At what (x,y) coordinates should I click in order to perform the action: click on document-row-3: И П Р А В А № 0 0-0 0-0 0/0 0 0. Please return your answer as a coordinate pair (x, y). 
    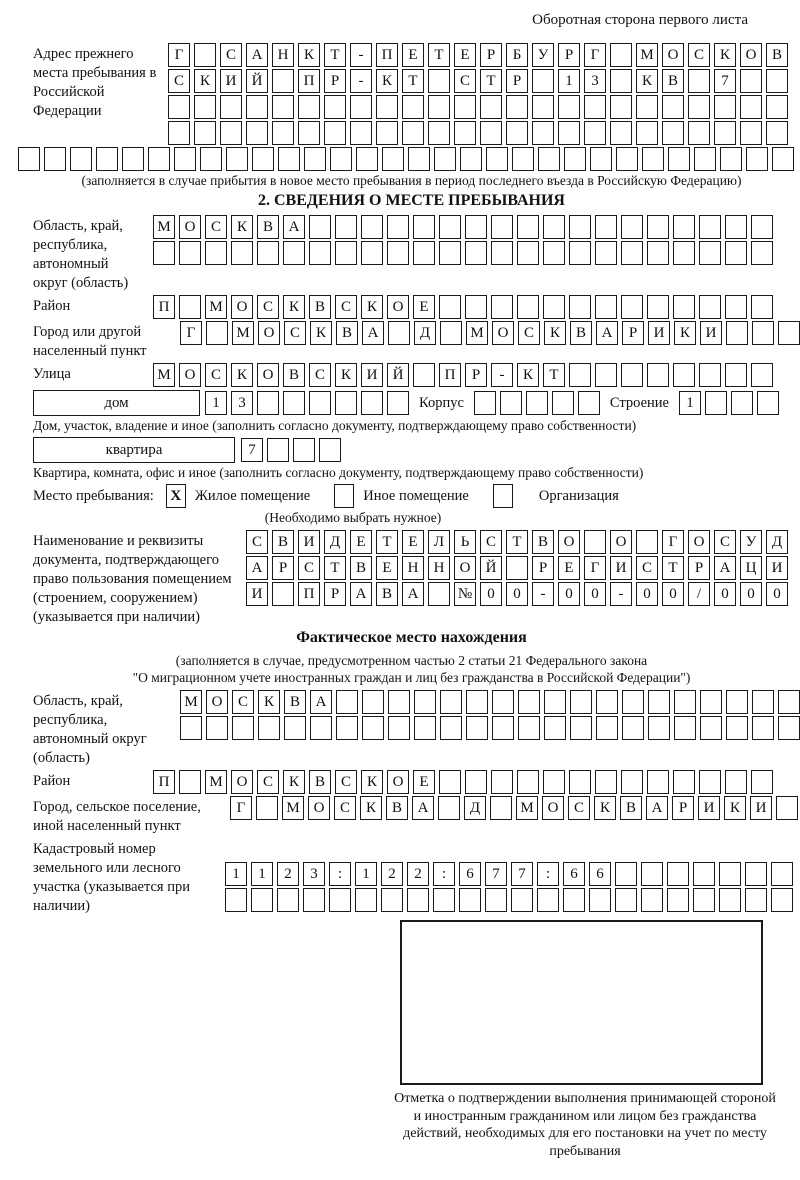
    Looking at the image, I should click on (517, 594).